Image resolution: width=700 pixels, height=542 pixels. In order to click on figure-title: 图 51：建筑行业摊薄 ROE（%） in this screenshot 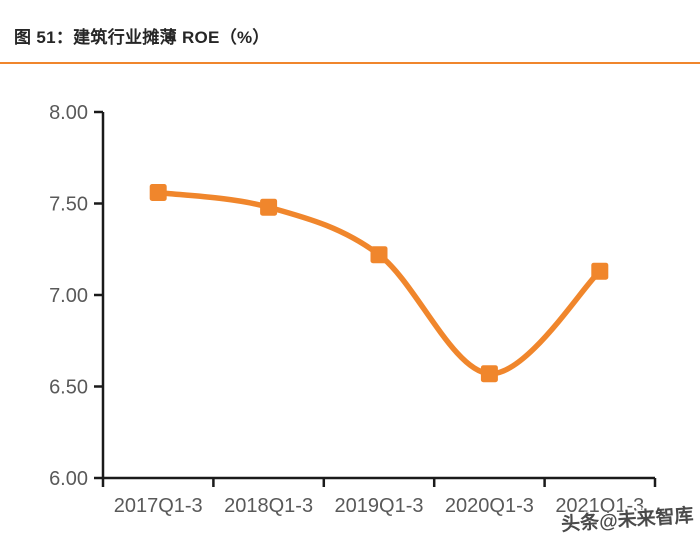, I will do `click(142, 37)`.